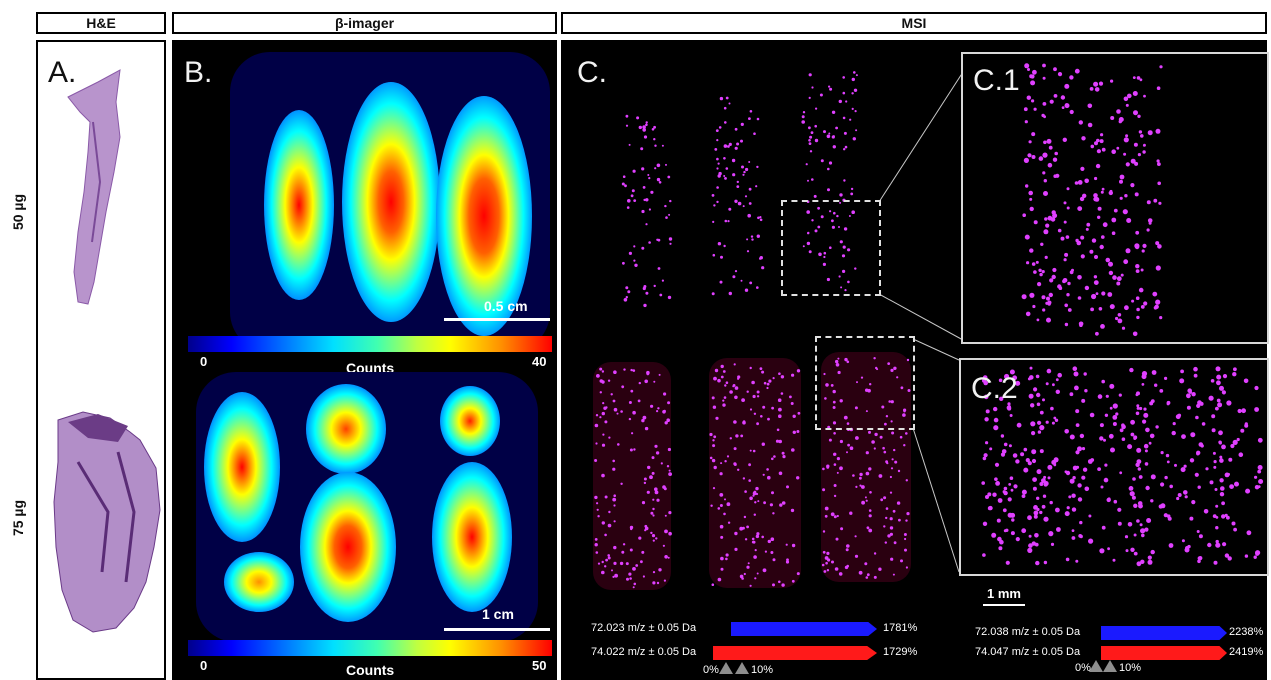  What do you see at coordinates (1246, 632) in the screenshot?
I see `legend-right-pct-1: 2238%` at bounding box center [1246, 632].